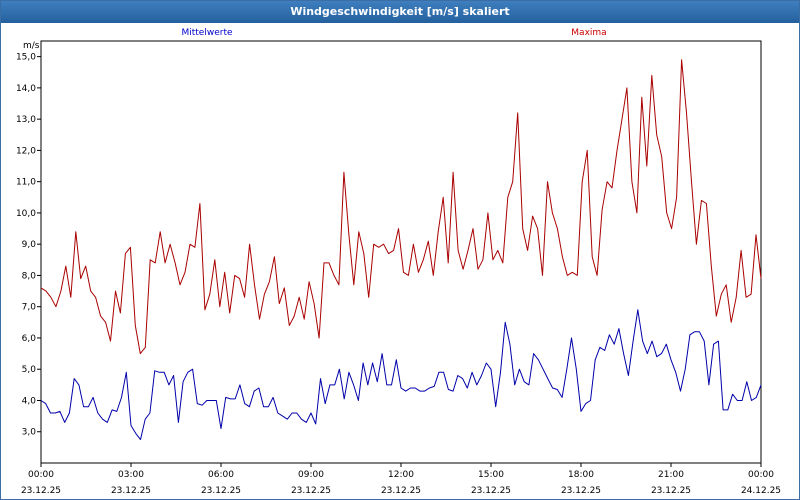 The width and height of the screenshot is (800, 500). Describe the element at coordinates (206, 33) in the screenshot. I see `legend-mittelwerte: Mittelwerte` at that location.